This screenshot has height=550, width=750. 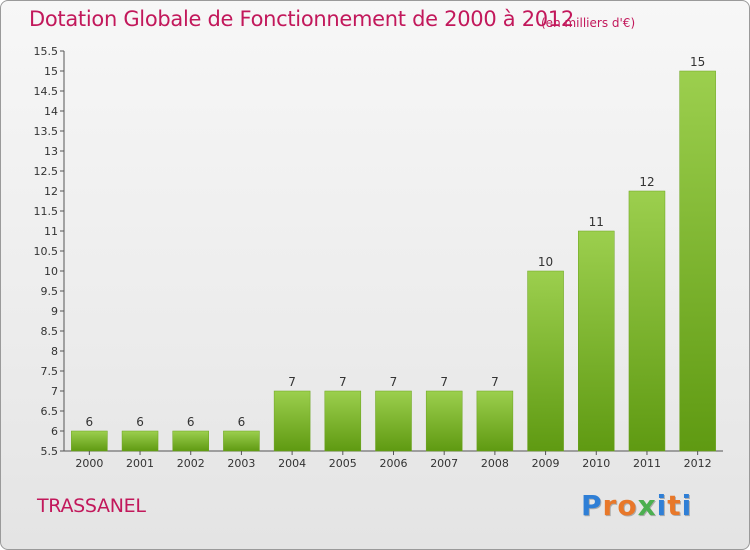 What do you see at coordinates (241, 463) in the screenshot?
I see `x-tick-label: 2003` at bounding box center [241, 463].